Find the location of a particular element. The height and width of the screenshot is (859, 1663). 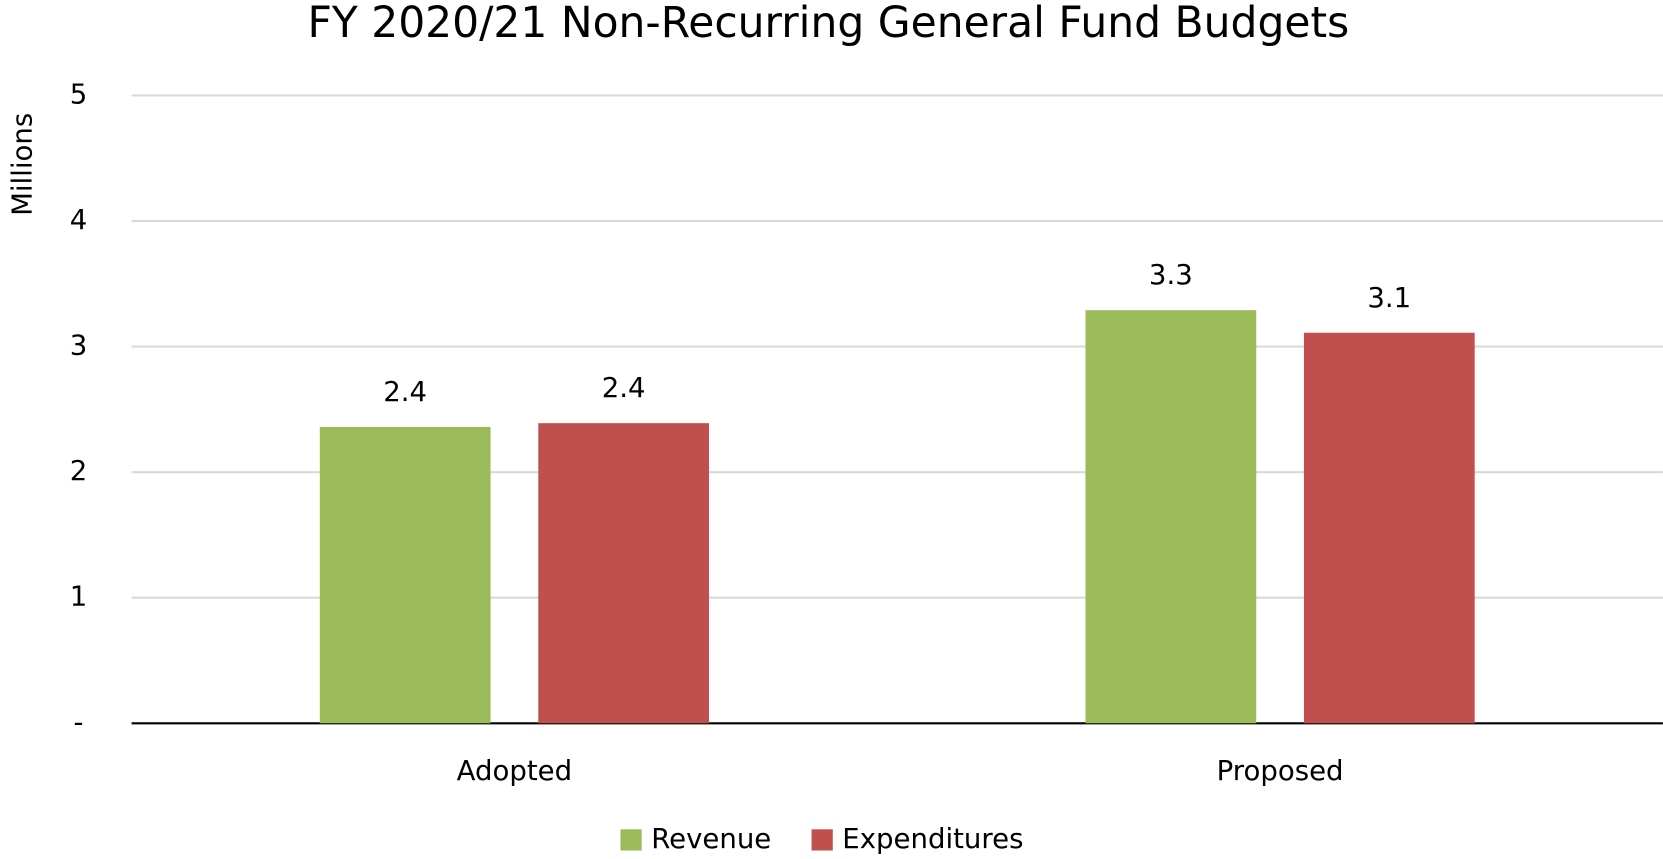

y-axis-label: Millions is located at coordinates (21, 164).